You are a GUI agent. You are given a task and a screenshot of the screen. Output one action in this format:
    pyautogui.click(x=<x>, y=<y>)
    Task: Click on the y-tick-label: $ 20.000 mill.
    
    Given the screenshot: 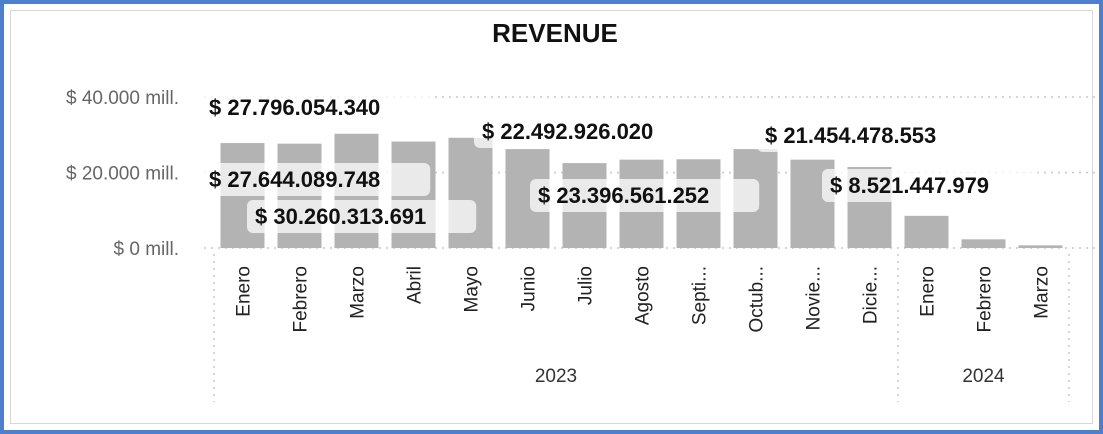 What is the action you would take?
    pyautogui.click(x=122, y=174)
    